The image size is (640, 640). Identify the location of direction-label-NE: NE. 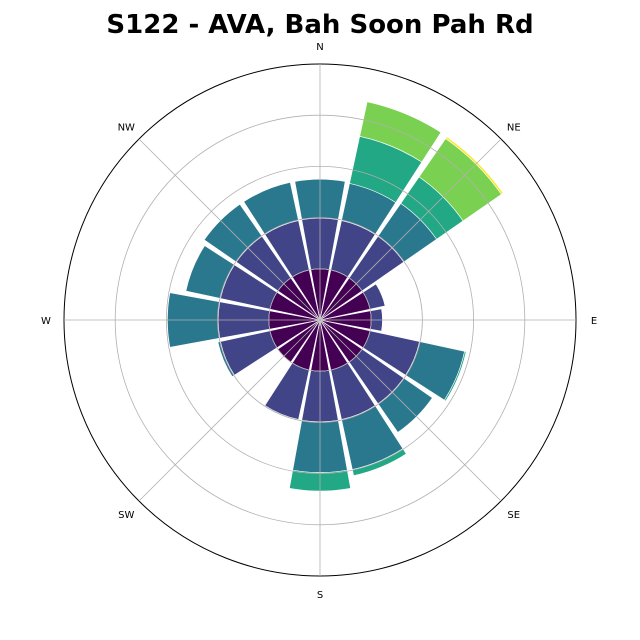
(514, 127).